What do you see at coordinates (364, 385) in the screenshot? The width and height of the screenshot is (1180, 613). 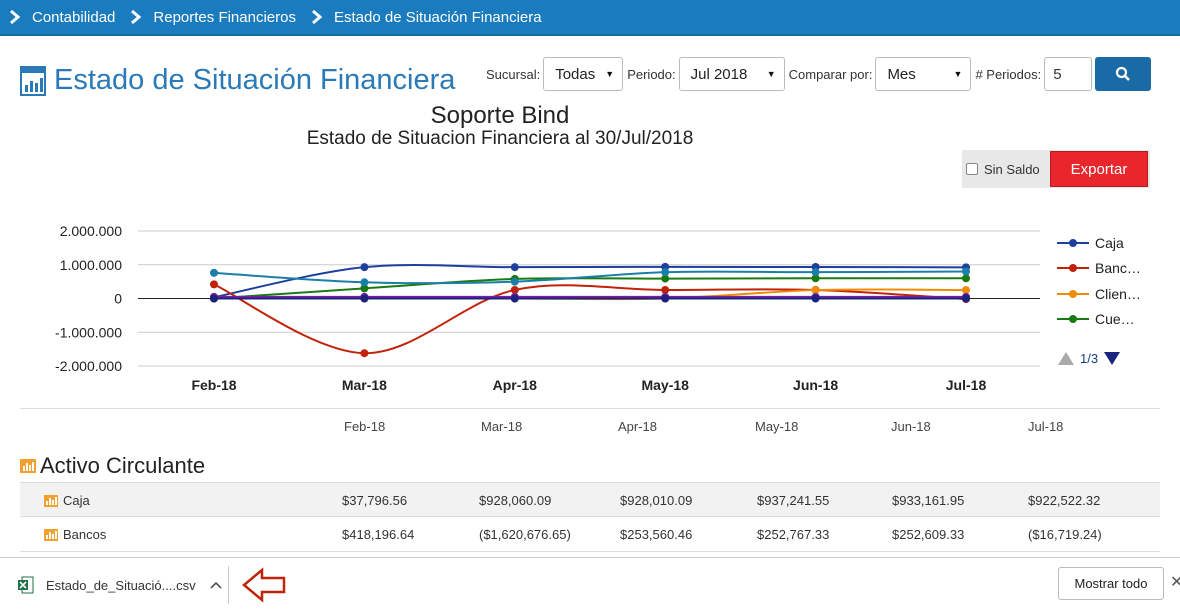 I see `x-tick-label: Mar-18` at bounding box center [364, 385].